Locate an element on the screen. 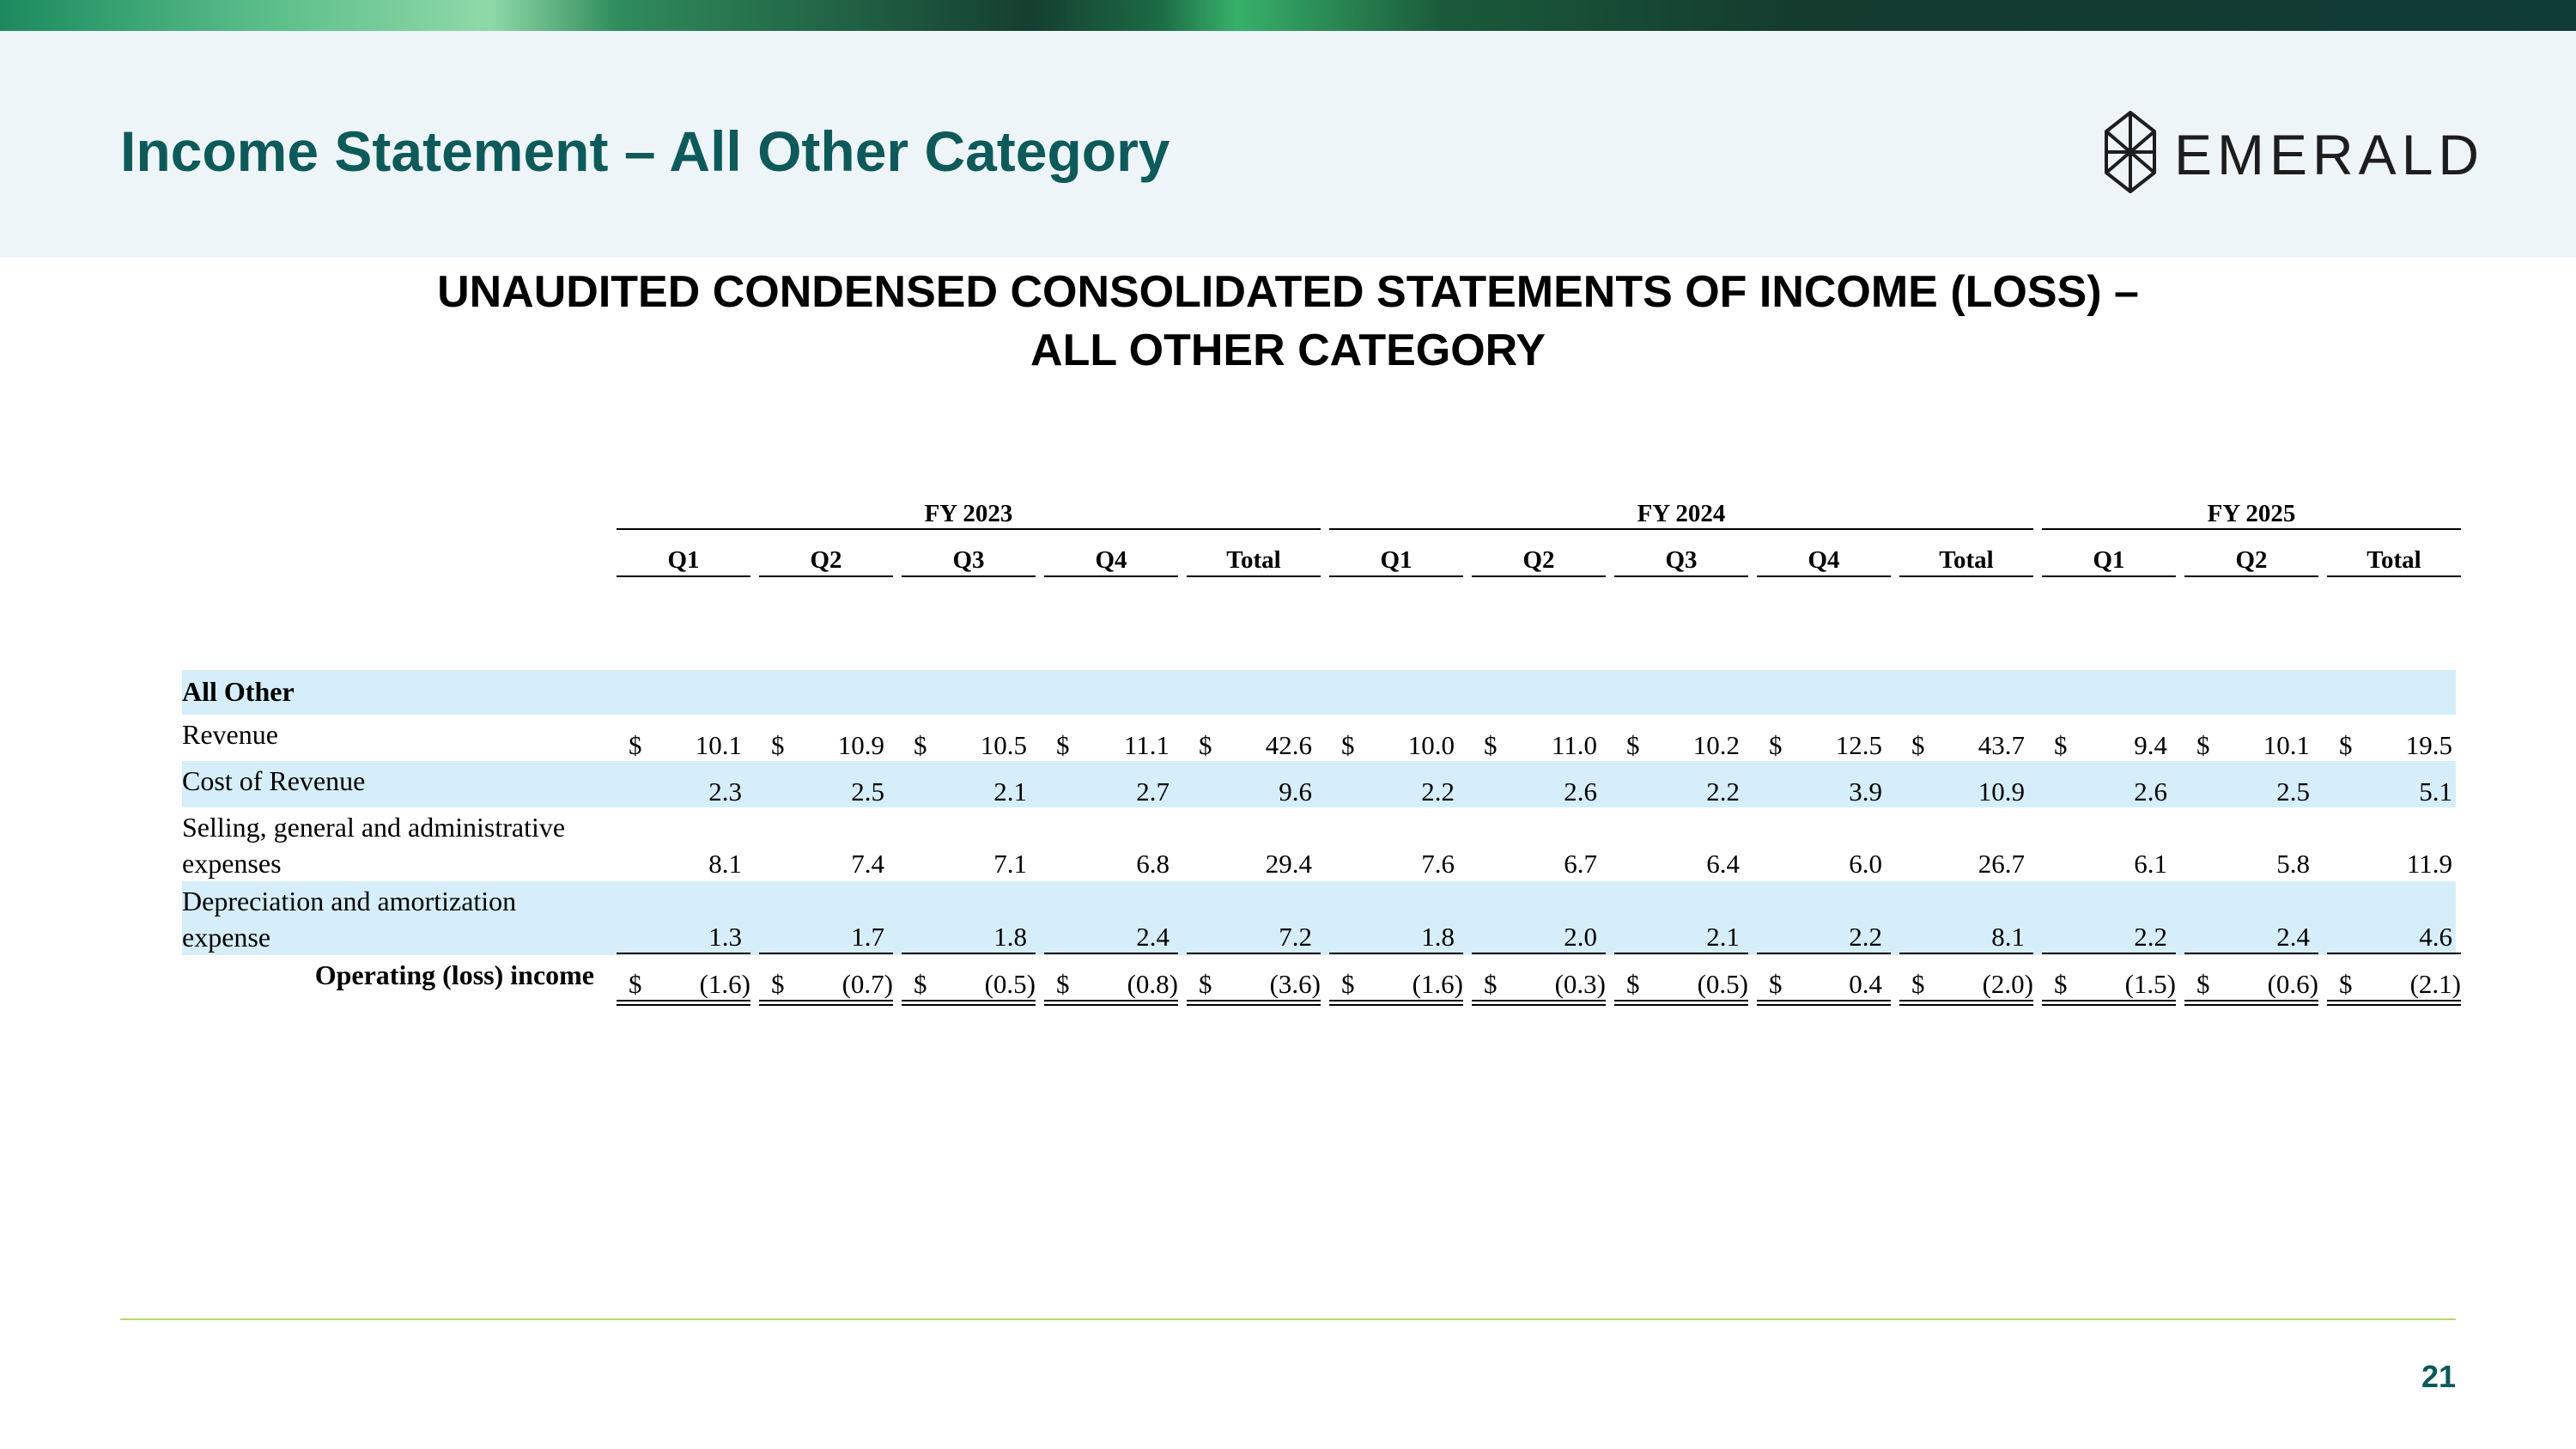 The image size is (2576, 1449). table-cell: 43.7 is located at coordinates (2002, 745).